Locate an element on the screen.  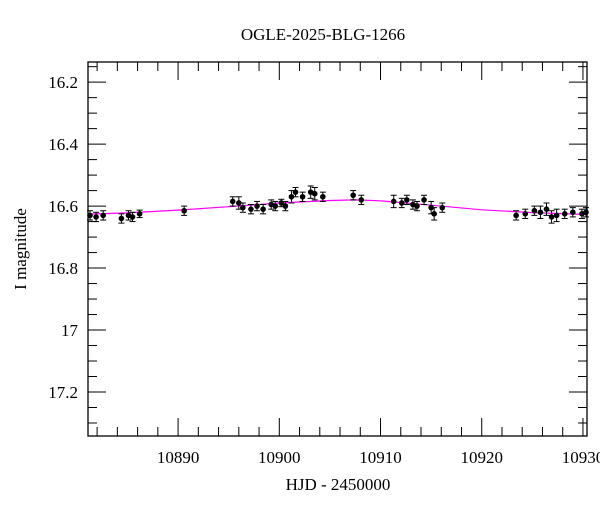
y-tick-label: 16.8 is located at coordinates (63, 268).